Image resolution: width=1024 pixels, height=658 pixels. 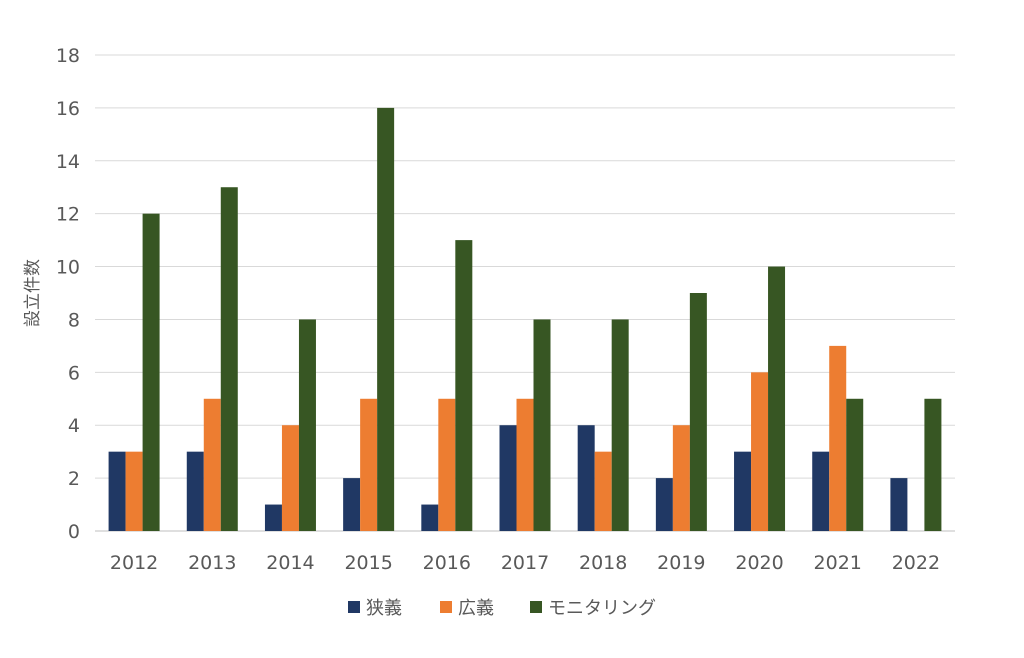 I want to click on bar-2-2019, so click(x=681, y=478).